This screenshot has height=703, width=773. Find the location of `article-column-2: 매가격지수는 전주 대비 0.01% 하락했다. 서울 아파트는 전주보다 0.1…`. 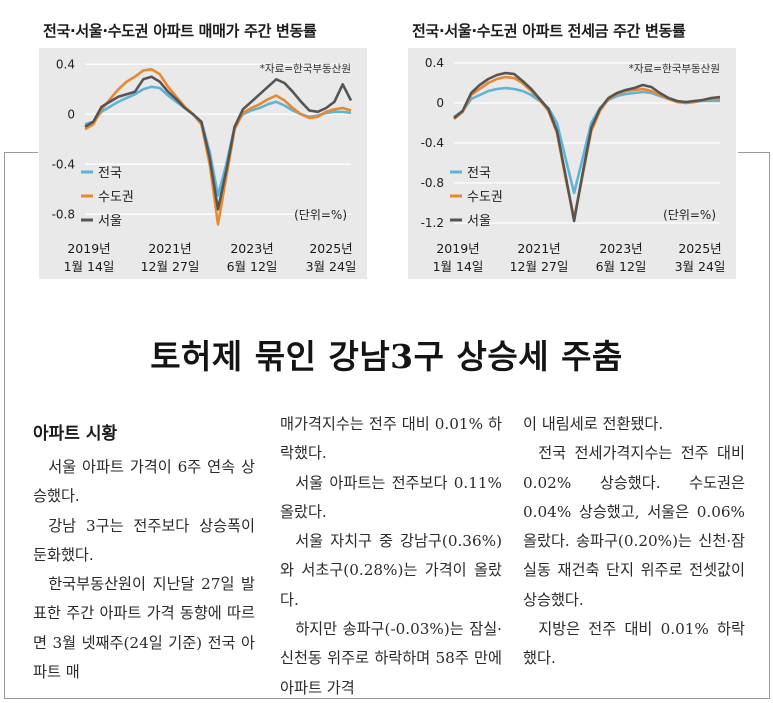

article-column-2: 매가격지수는 전주 대비 0.01% 하락했다. 서울 아파트는 전주보다 0.1… is located at coordinates (391, 556).